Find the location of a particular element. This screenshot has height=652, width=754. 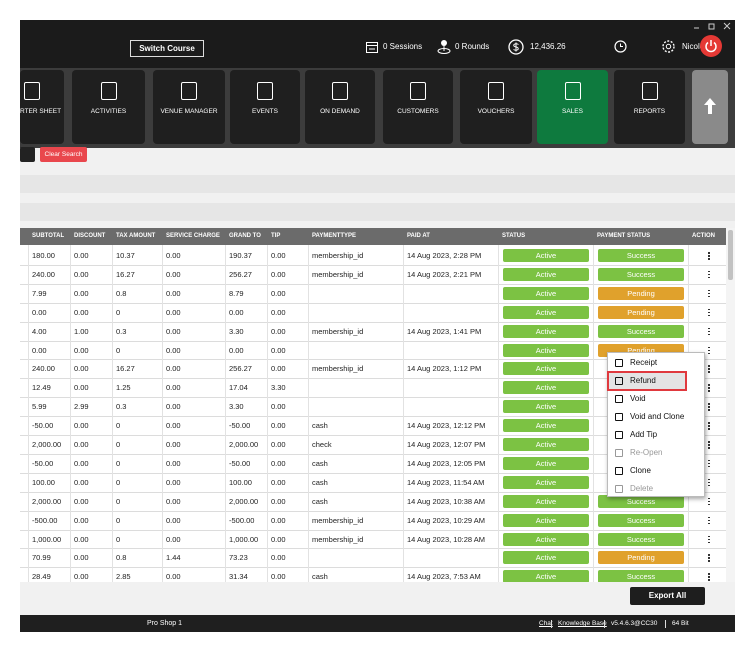

nav-up-tile is located at coordinates (710, 107).